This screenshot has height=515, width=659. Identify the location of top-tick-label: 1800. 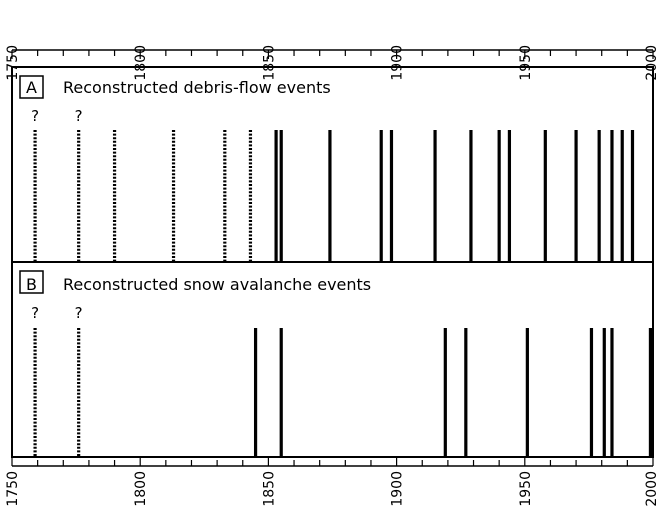
(141, 63).